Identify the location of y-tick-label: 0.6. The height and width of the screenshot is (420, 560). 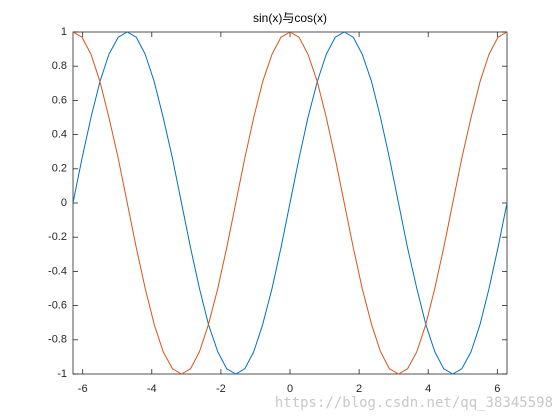
(59, 100).